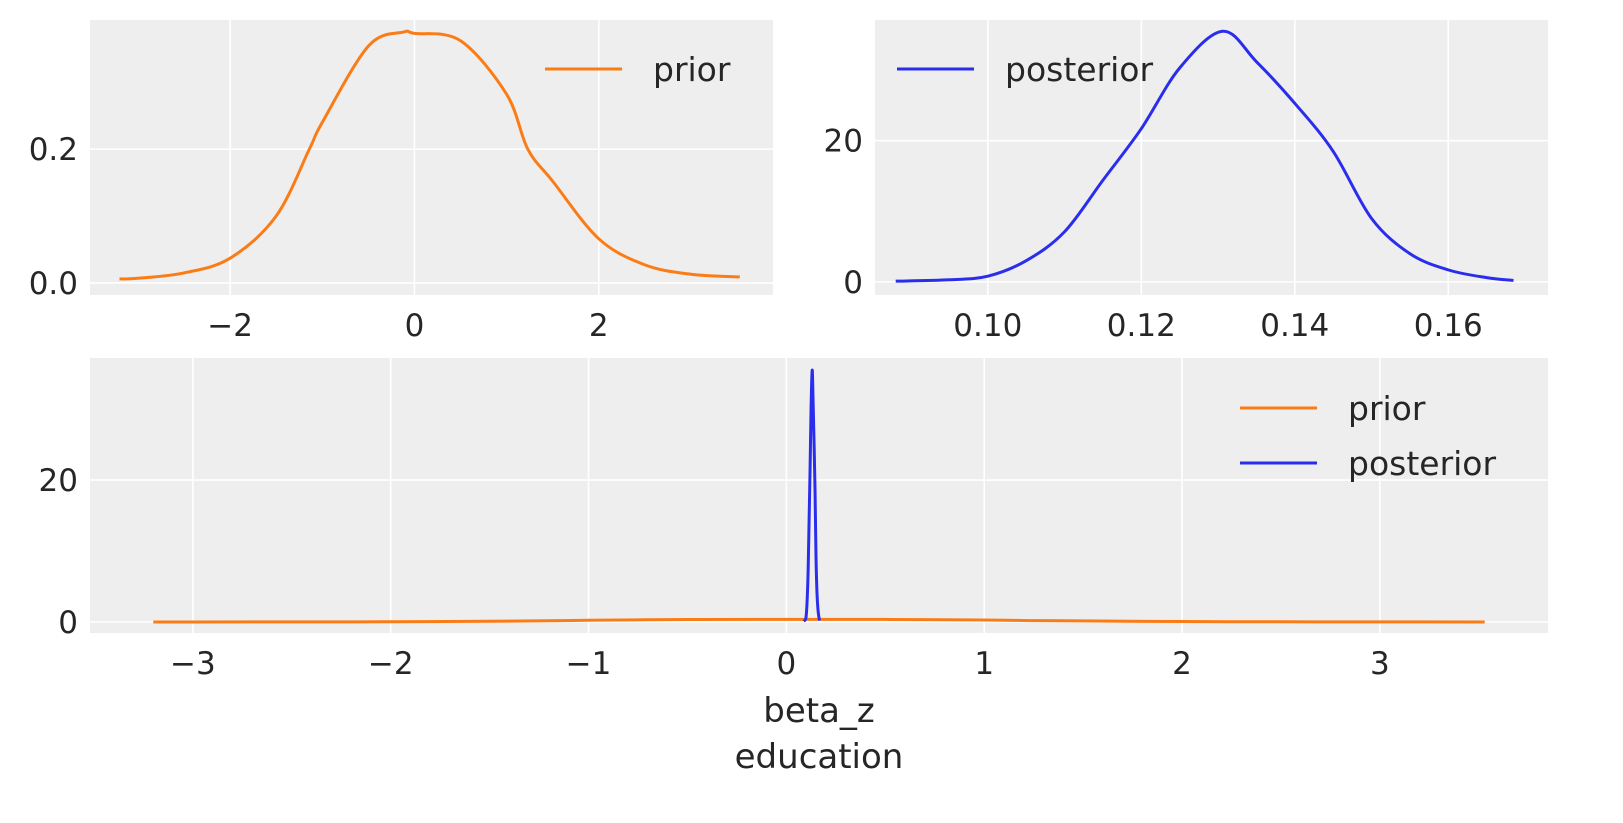 Image resolution: width=1623 pixels, height=823 pixels. What do you see at coordinates (1294, 326) in the screenshot?
I see `x-tick-label: 0.14` at bounding box center [1294, 326].